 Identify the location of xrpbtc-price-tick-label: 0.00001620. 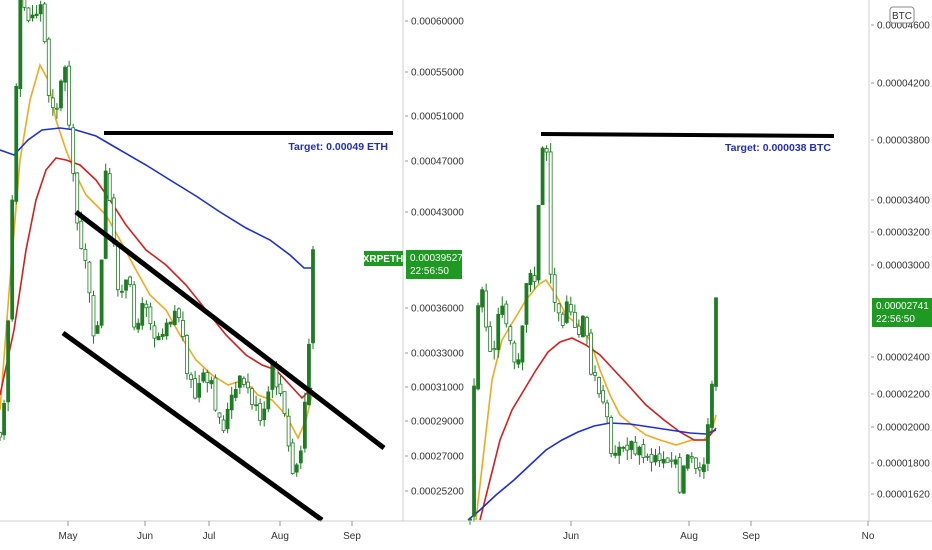
(903, 495).